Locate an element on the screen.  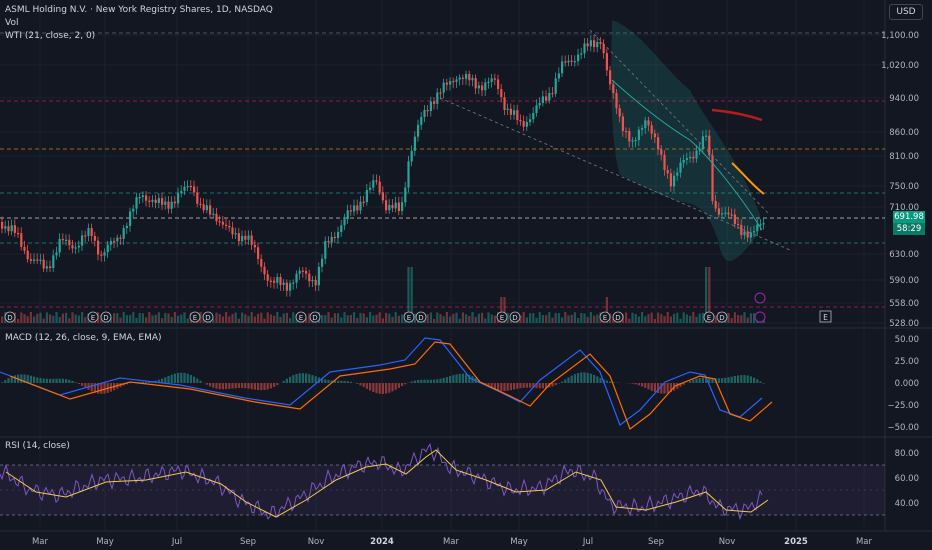
volume-indicator-label: Vol is located at coordinates (12, 23).